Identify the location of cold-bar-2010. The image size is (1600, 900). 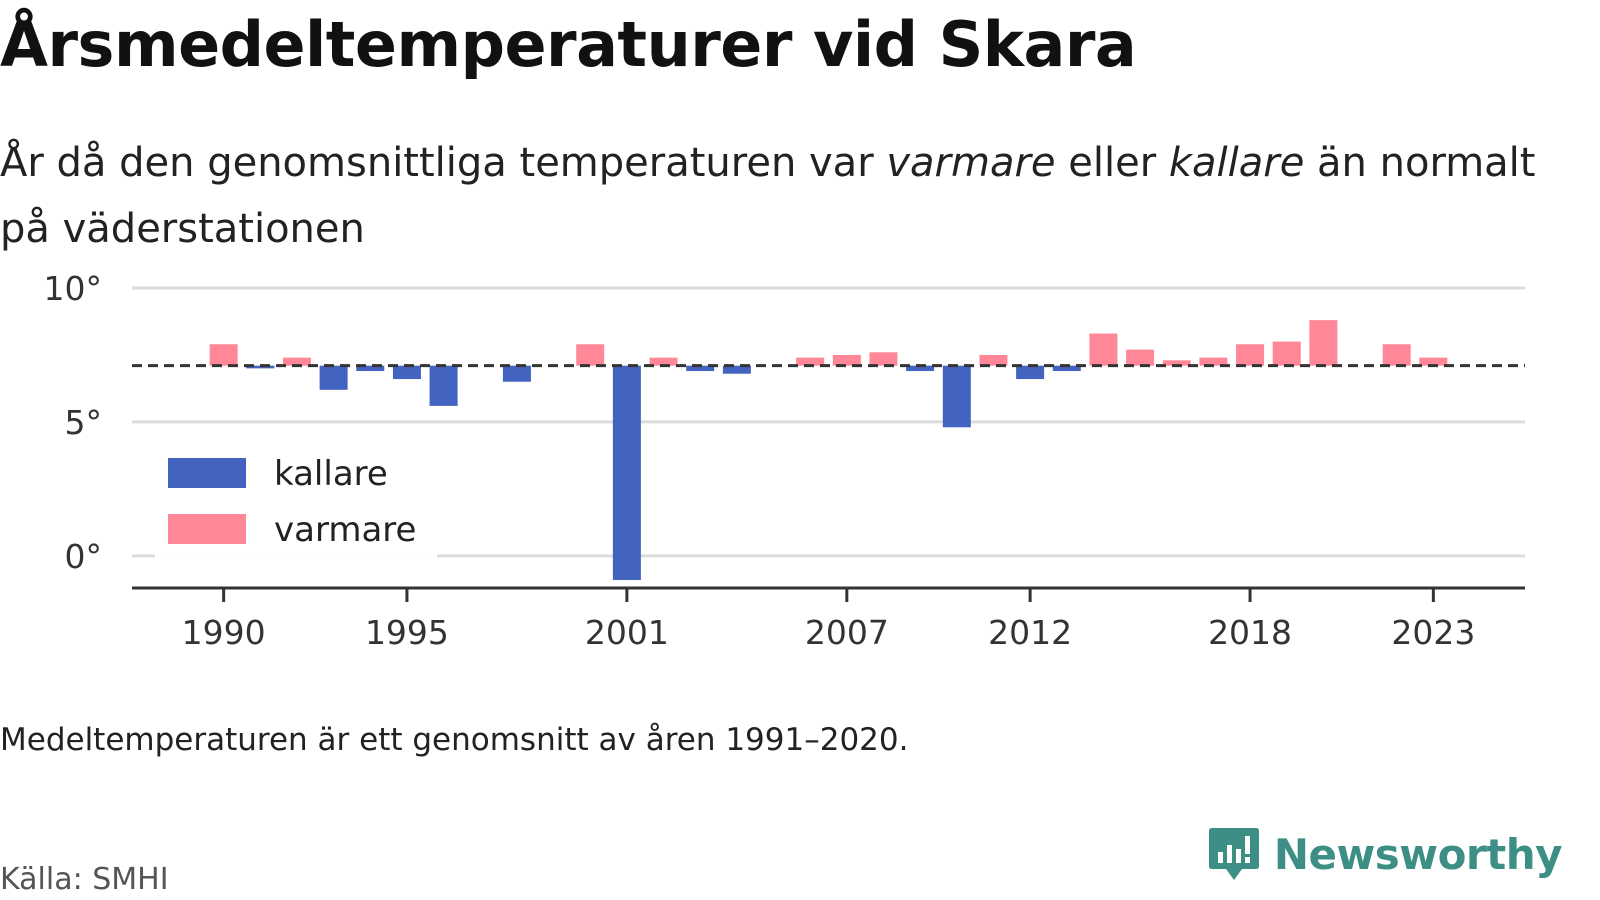
(956, 396).